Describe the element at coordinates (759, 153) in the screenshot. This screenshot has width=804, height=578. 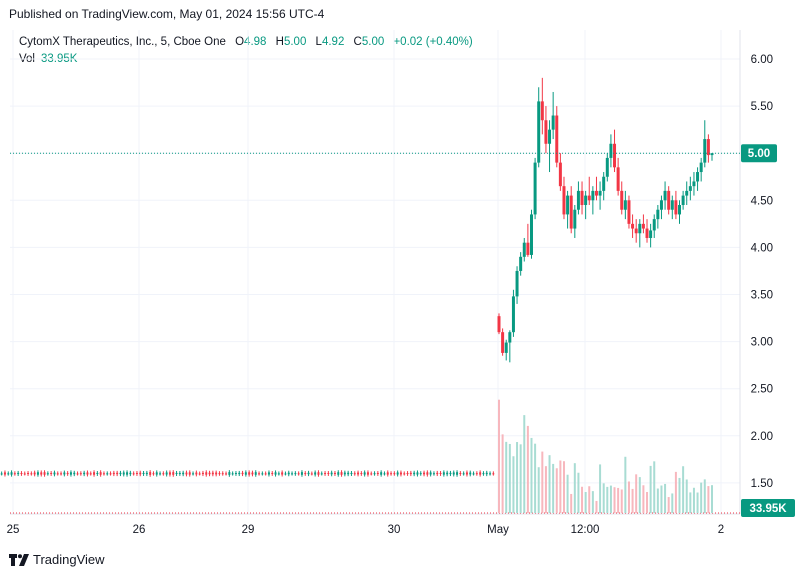
I see `last-price-tag` at that location.